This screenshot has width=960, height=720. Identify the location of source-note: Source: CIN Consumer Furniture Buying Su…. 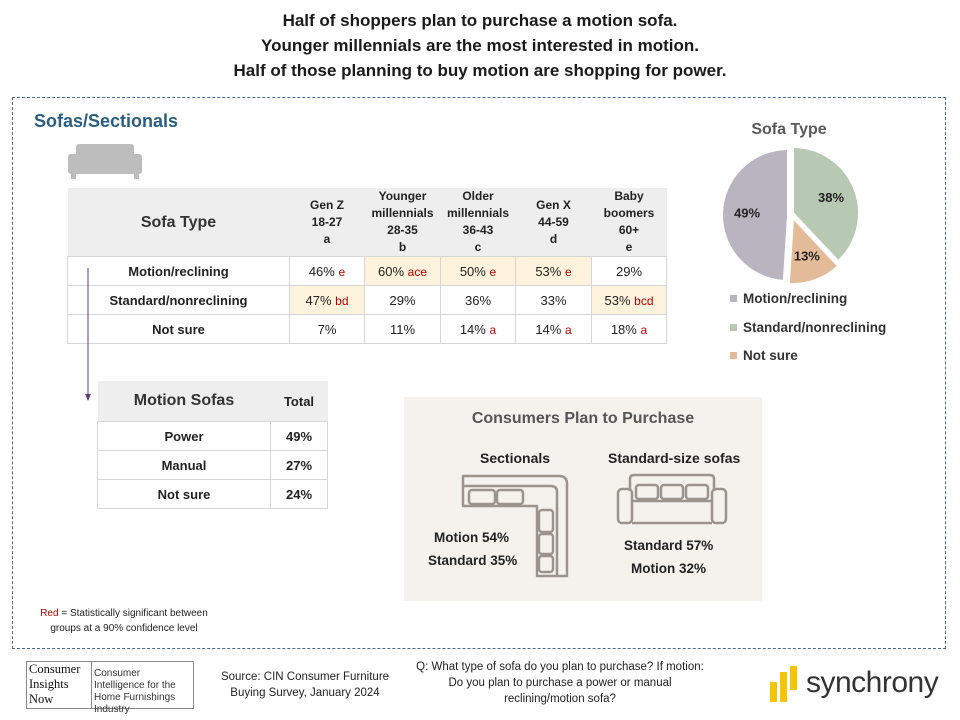
(305, 685).